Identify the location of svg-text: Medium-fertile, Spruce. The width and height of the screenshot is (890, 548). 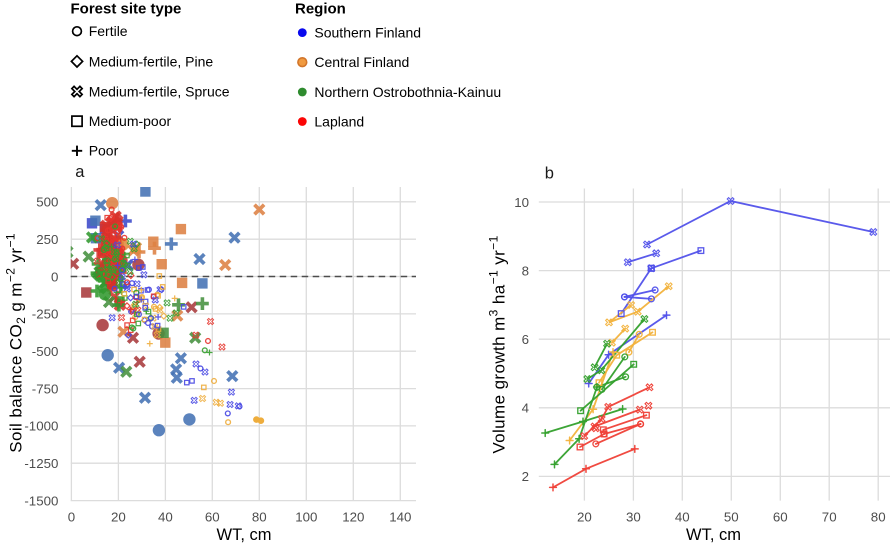
(159, 91).